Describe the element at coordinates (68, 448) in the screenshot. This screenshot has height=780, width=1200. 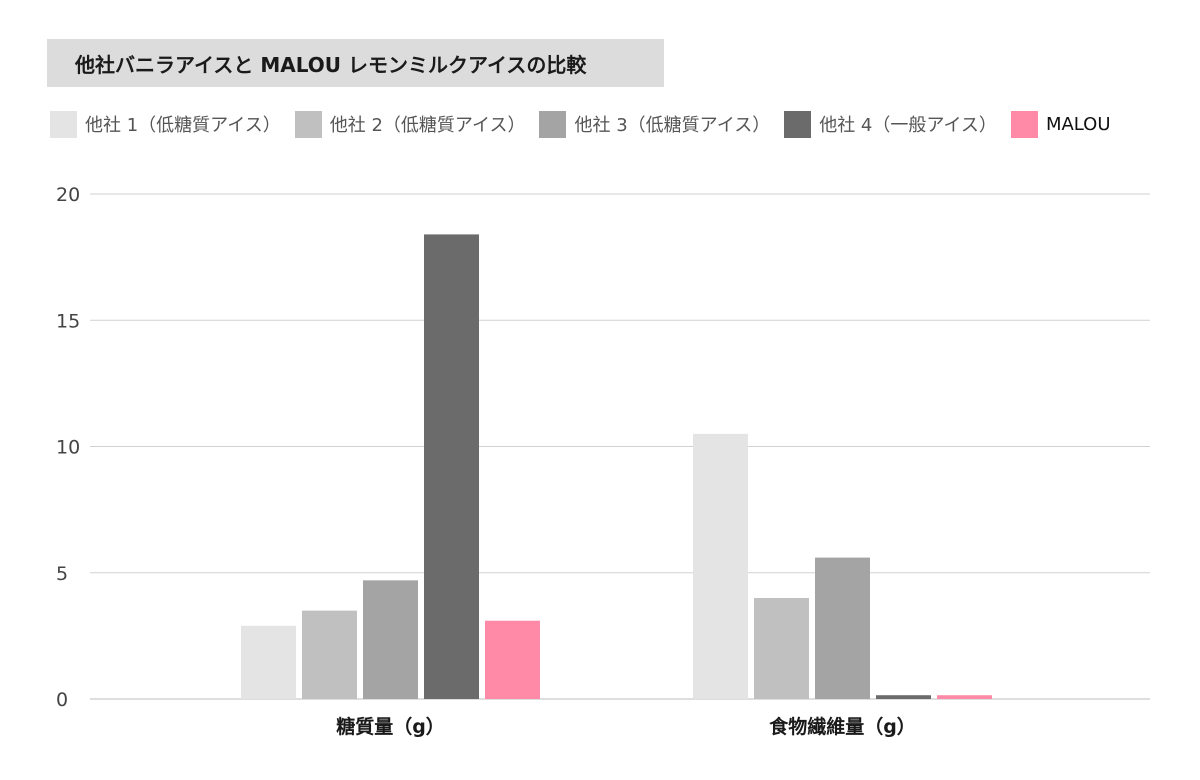
I see `y-tick-label: 10` at that location.